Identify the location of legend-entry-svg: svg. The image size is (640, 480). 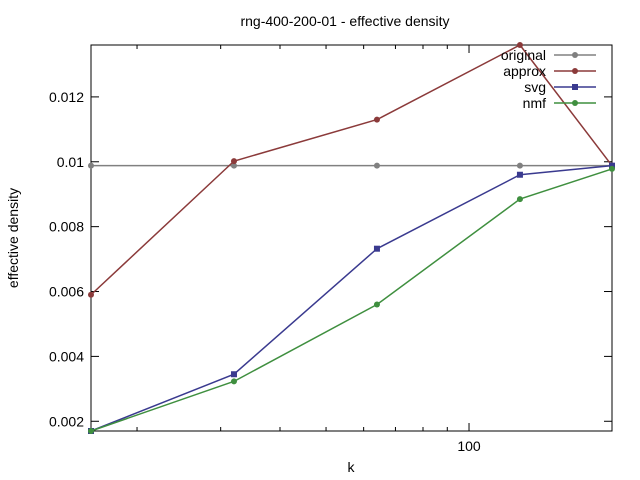
(560, 87).